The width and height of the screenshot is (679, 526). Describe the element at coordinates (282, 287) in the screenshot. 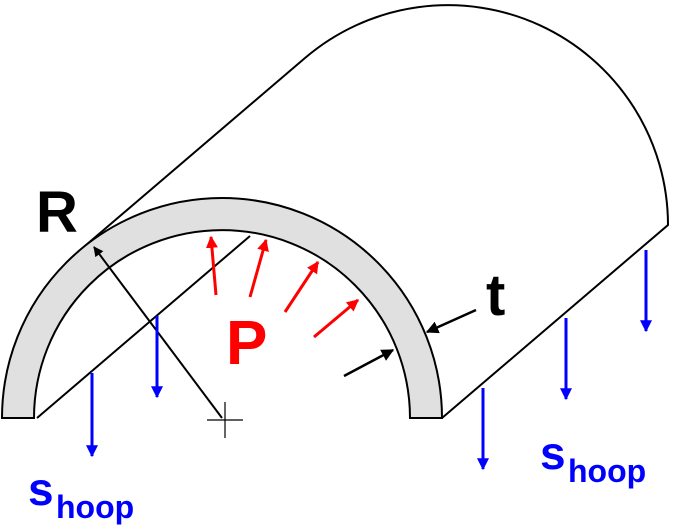

I see `pressure-arrows` at that location.